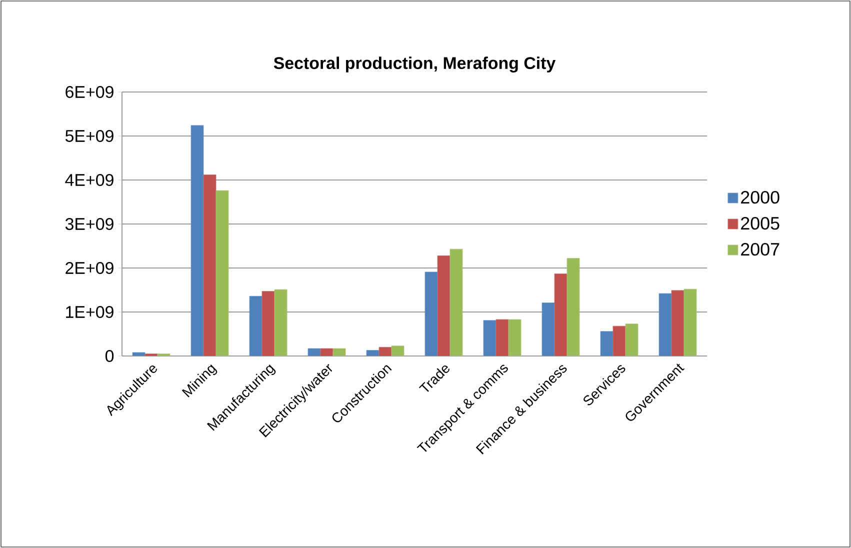  Describe the element at coordinates (760, 249) in the screenshot. I see `legend-label: 2007` at that location.